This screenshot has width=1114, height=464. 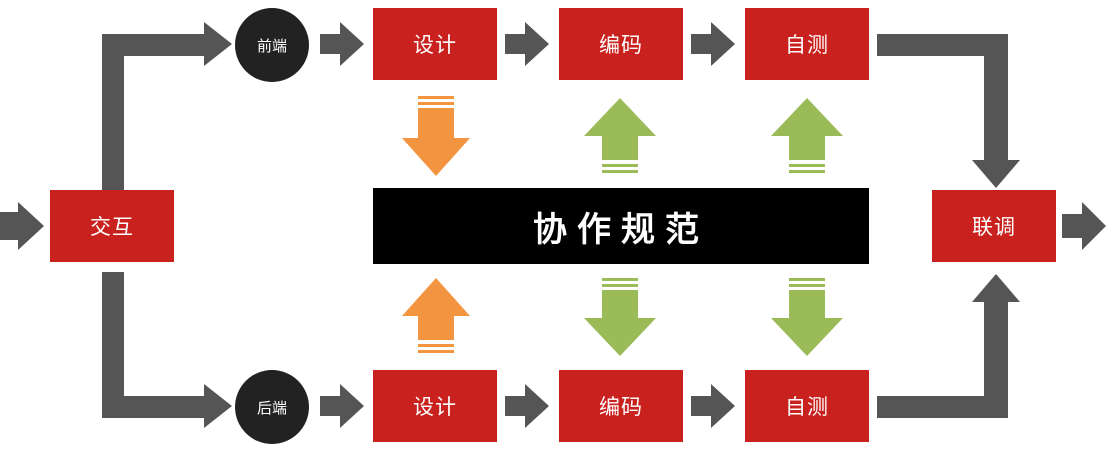 I want to click on arrow-bottom-coding-to-selftest, so click(x=713, y=406).